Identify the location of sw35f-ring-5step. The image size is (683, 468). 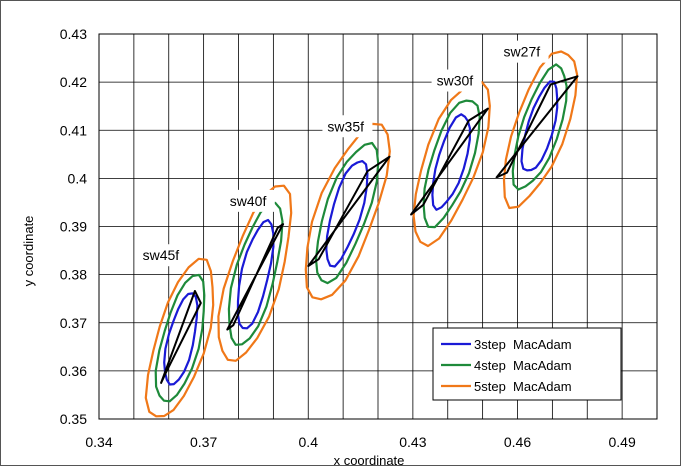
(347, 211).